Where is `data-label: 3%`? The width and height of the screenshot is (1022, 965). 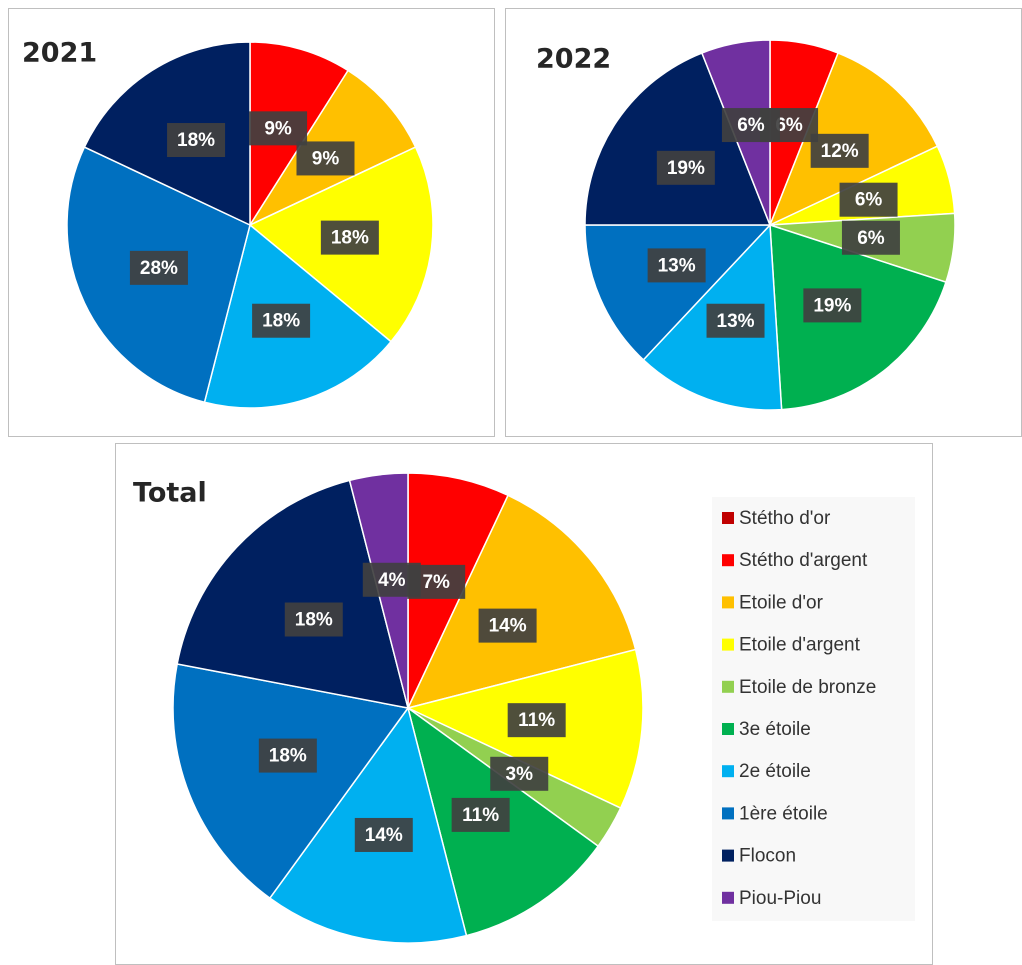
data-label: 3% is located at coordinates (520, 774).